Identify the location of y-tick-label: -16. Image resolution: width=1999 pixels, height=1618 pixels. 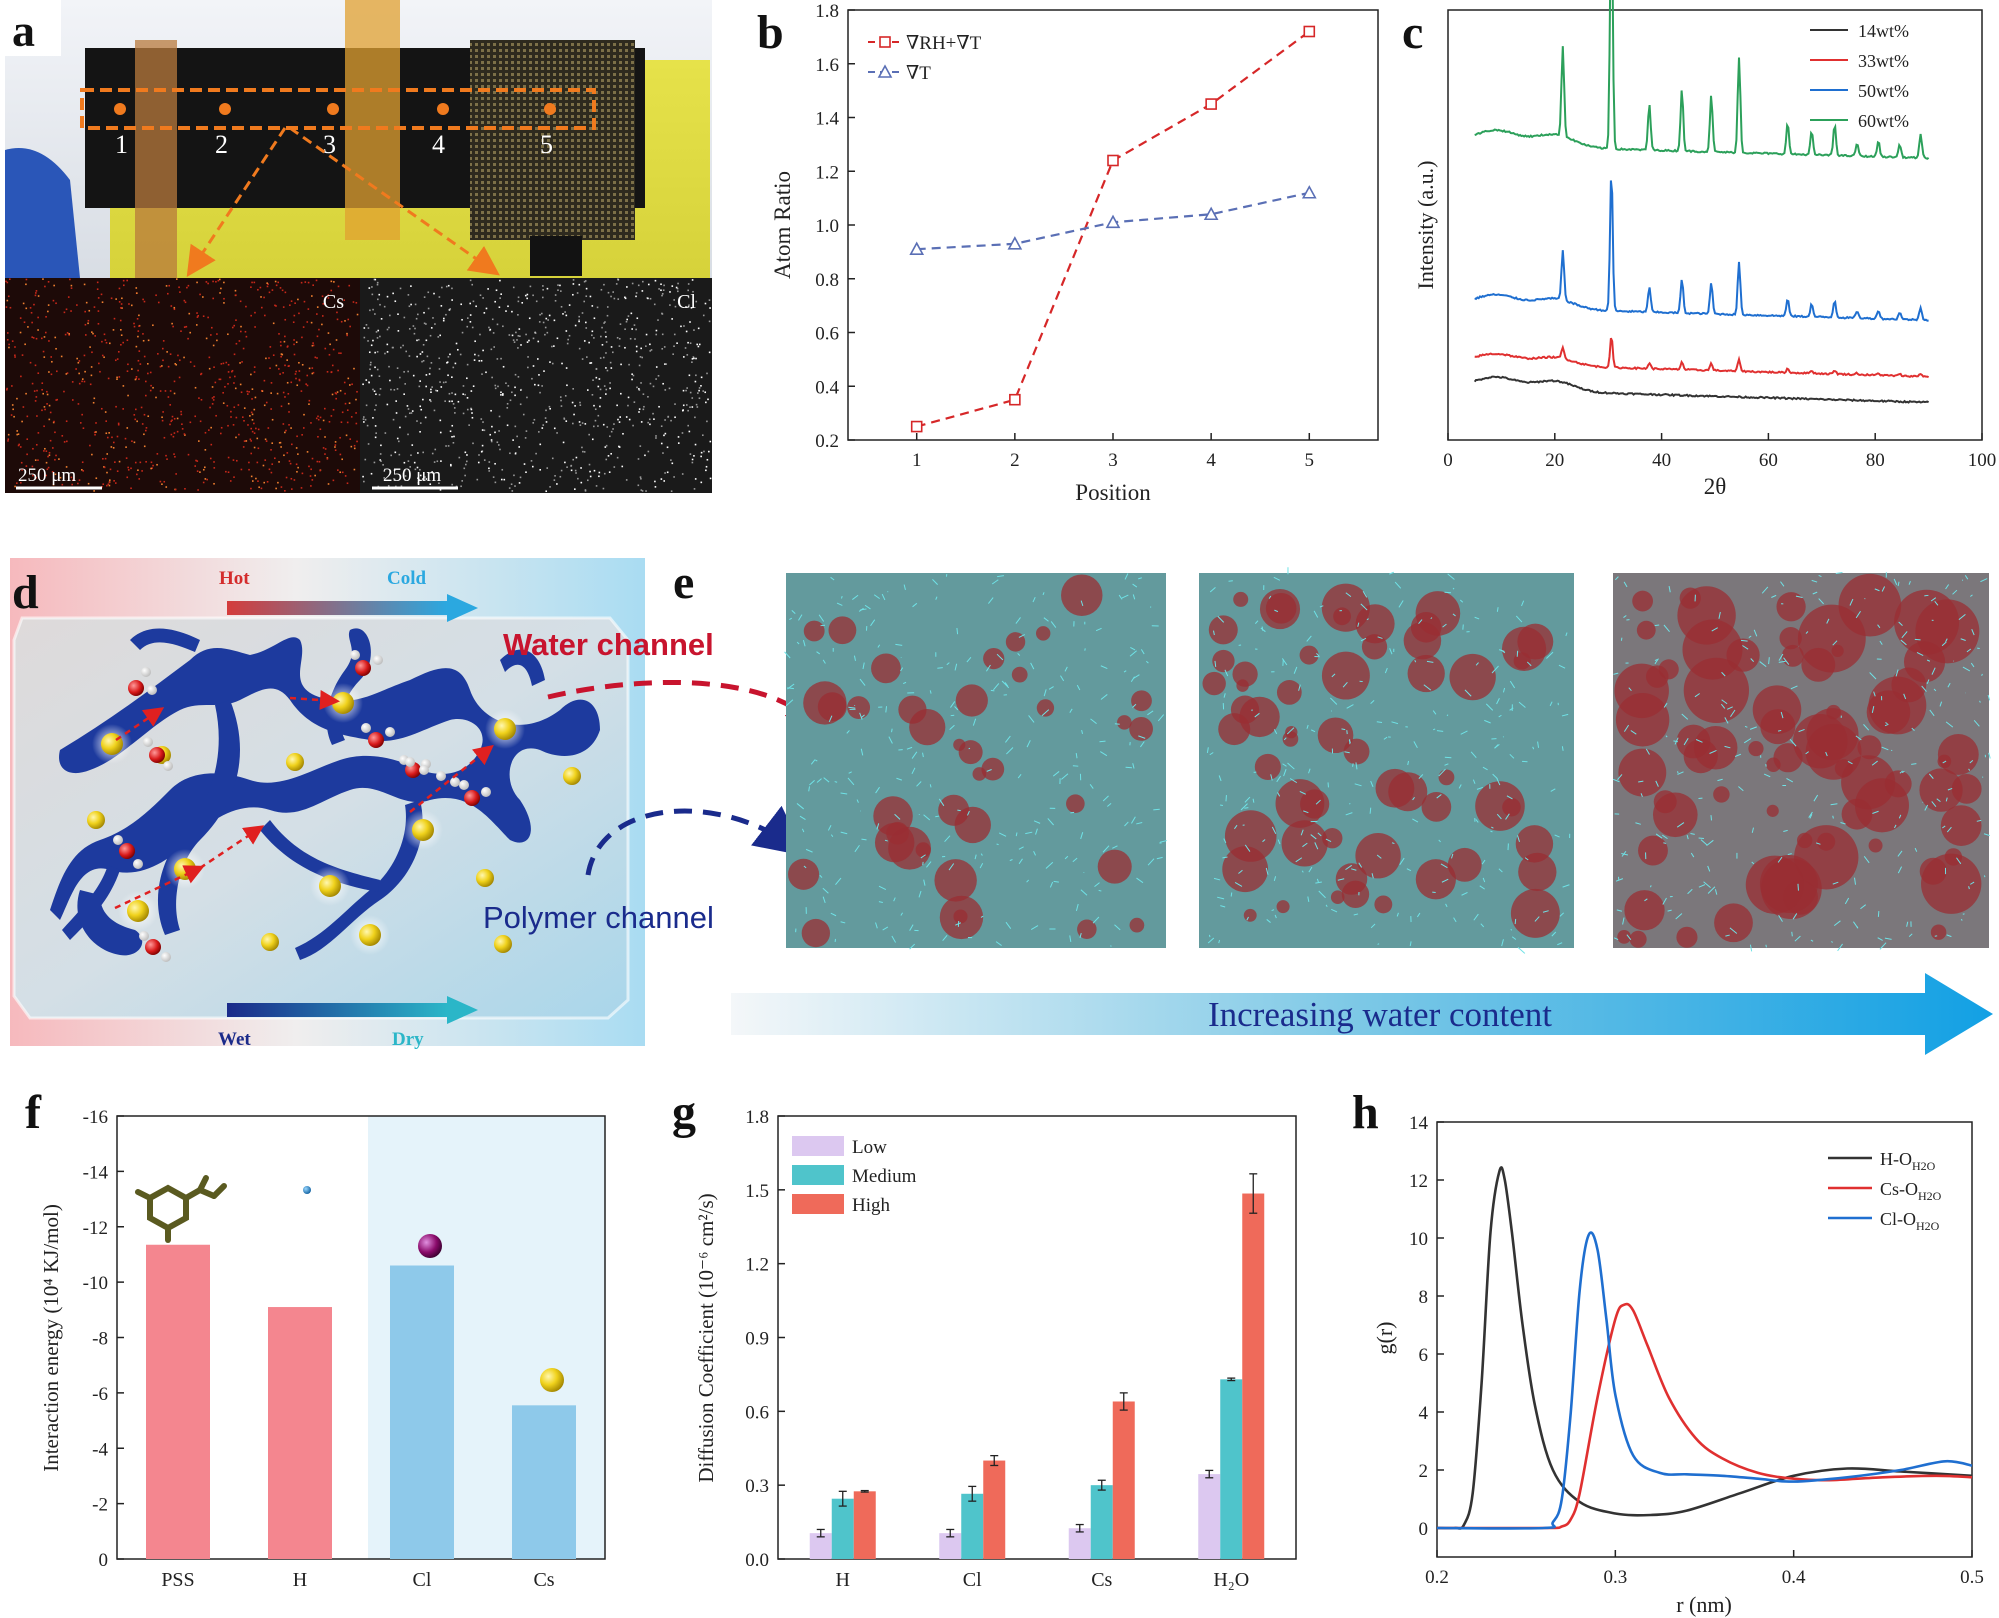
(95, 1117).